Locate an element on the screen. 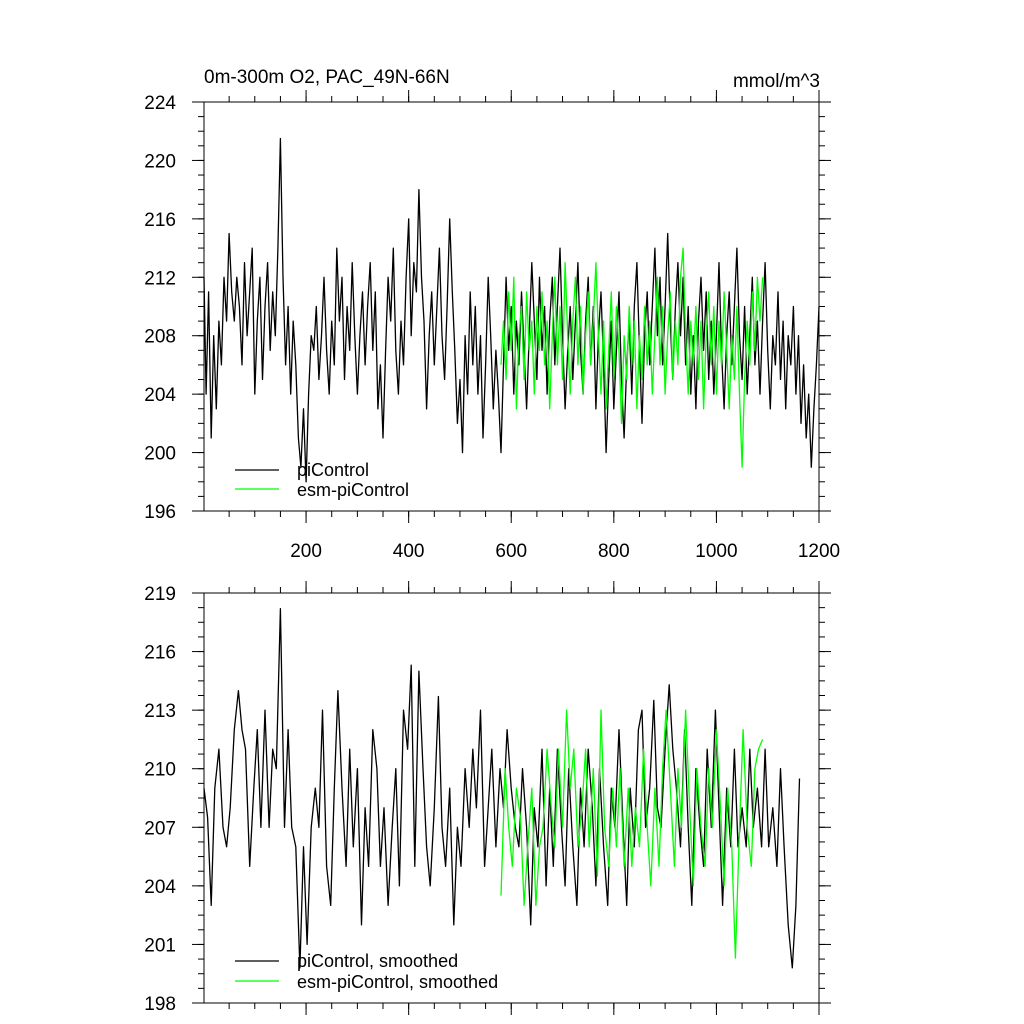 This screenshot has height=1024, width=1024. legend: piControl esm-piControl is located at coordinates (322, 480).